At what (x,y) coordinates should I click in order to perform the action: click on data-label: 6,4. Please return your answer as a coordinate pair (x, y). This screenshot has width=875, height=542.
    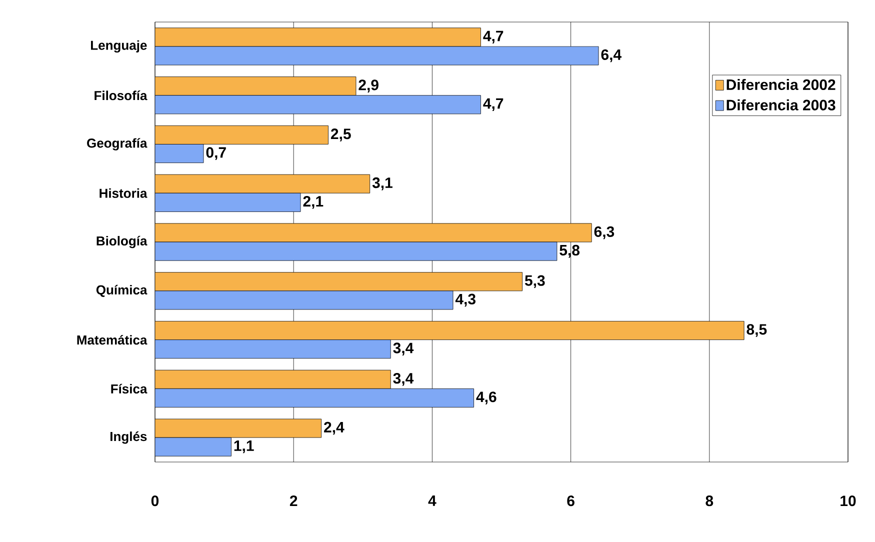
    Looking at the image, I should click on (611, 55).